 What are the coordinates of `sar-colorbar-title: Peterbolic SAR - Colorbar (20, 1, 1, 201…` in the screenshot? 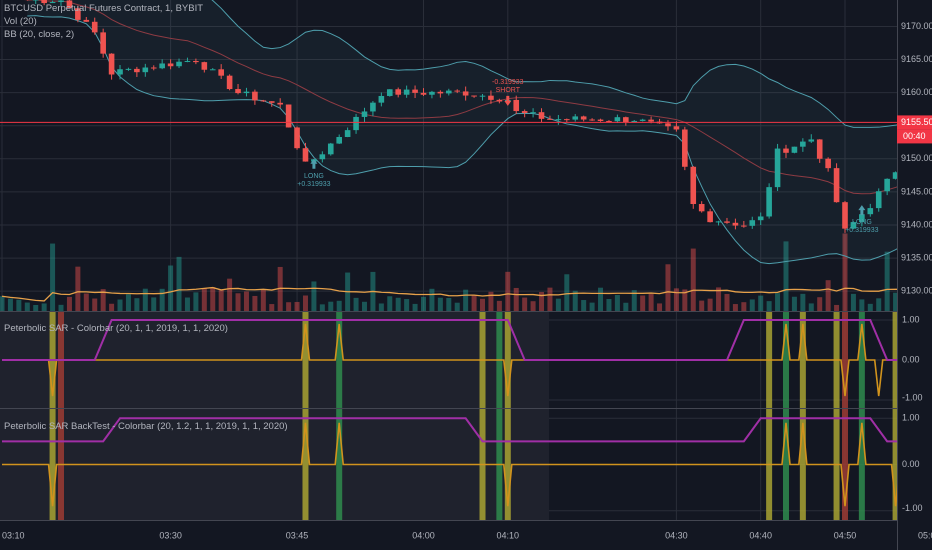 It's located at (116, 328).